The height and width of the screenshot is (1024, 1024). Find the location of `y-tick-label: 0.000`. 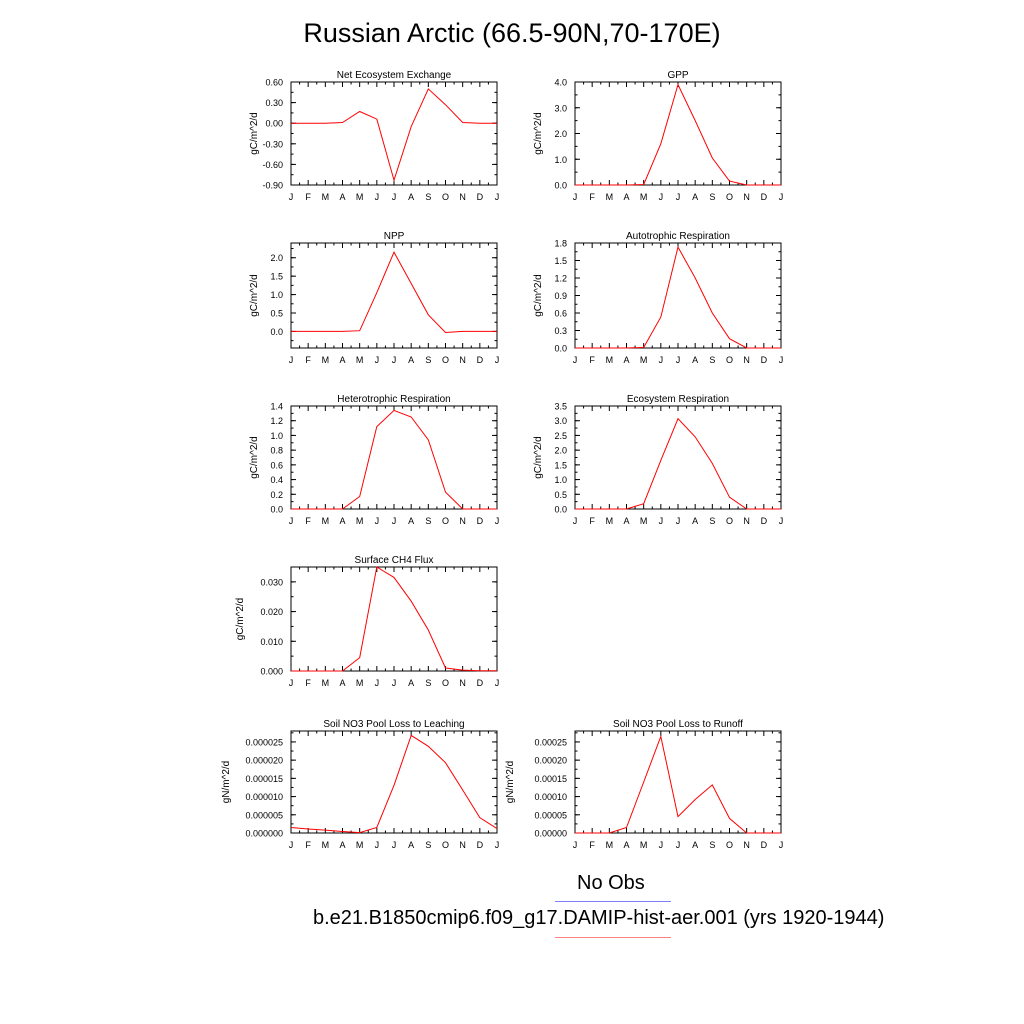

y-tick-label: 0.000 is located at coordinates (271, 672).